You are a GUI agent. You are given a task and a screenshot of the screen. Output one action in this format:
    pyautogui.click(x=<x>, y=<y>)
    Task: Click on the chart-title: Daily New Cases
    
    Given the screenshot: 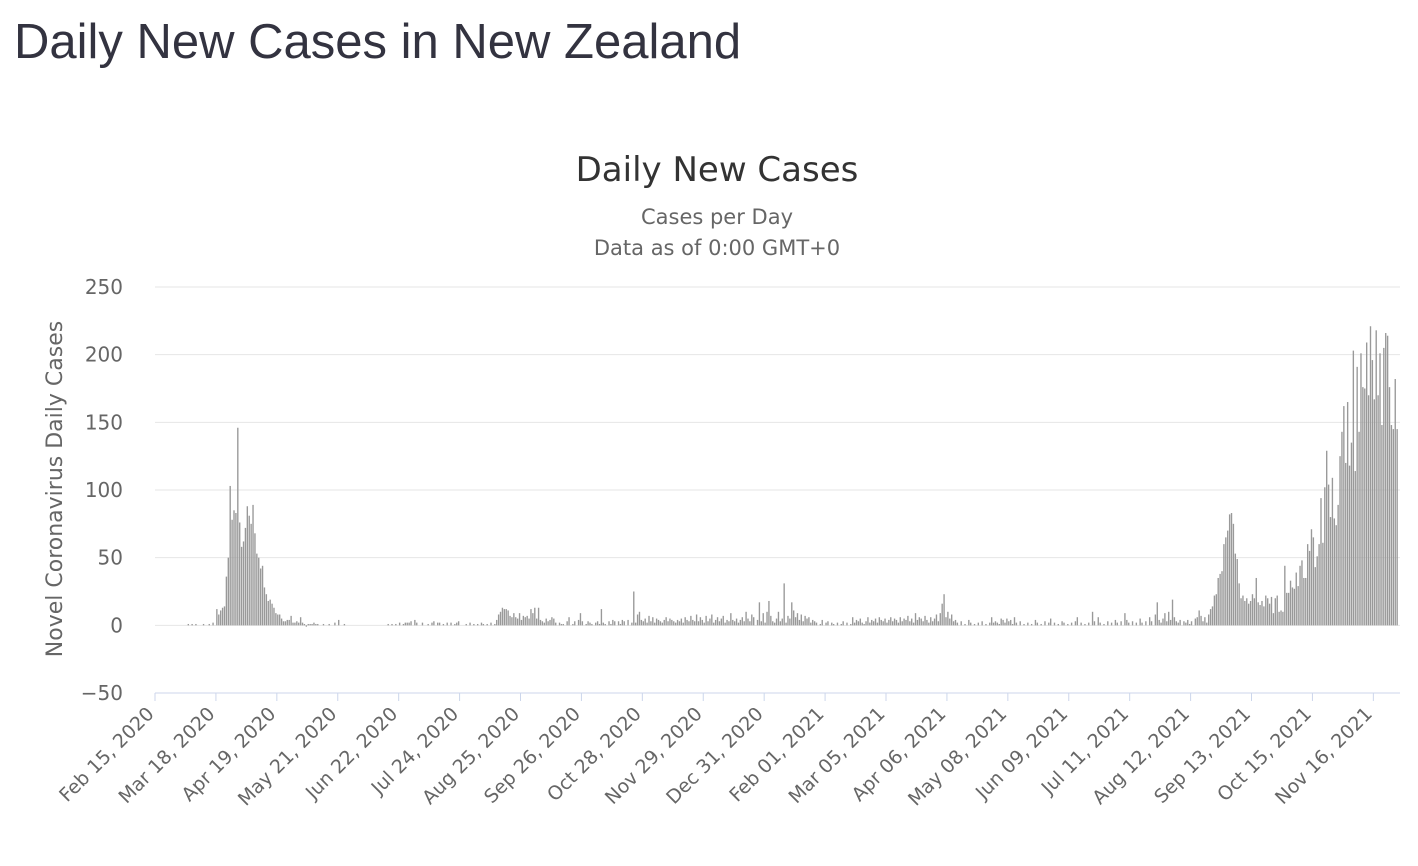 What is the action you would take?
    pyautogui.click(x=717, y=170)
    